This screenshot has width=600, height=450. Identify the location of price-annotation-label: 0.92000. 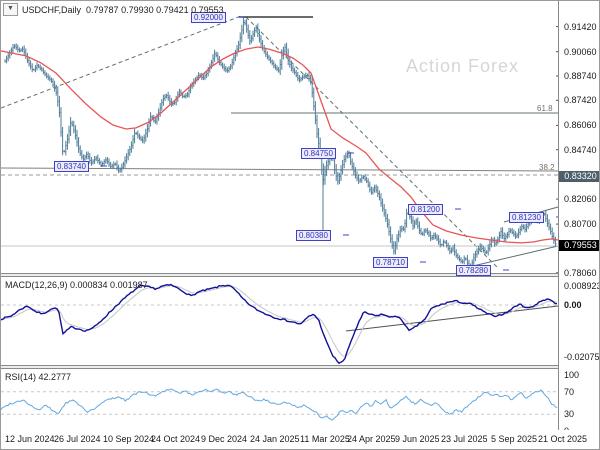
(208, 17).